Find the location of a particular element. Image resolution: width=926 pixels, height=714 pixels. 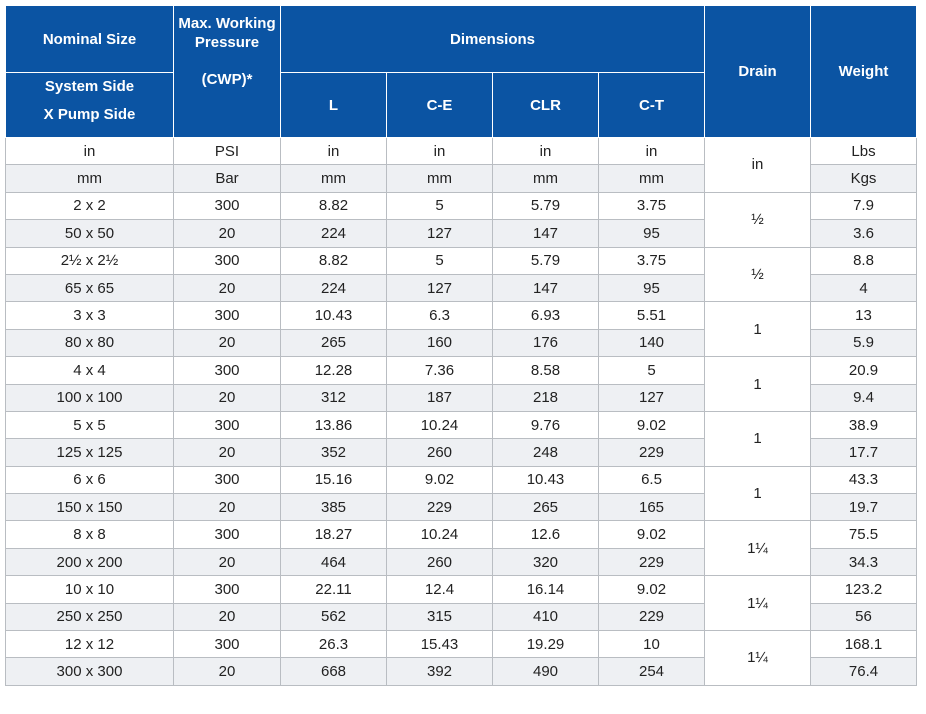

table-row-imperial: 6 x 6 300 15.16 9.02 10.43 6.5 1 43.3 is located at coordinates (461, 493).